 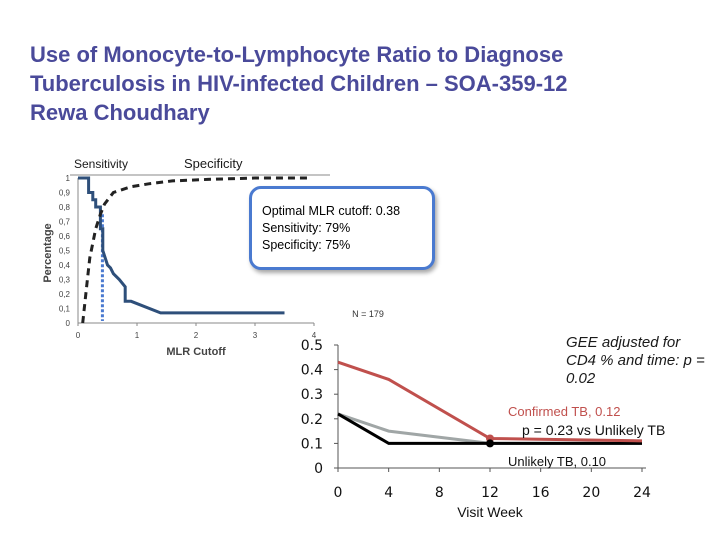 I want to click on confirmed-tb-label: Confirmed TB, 0.12, so click(x=564, y=411).